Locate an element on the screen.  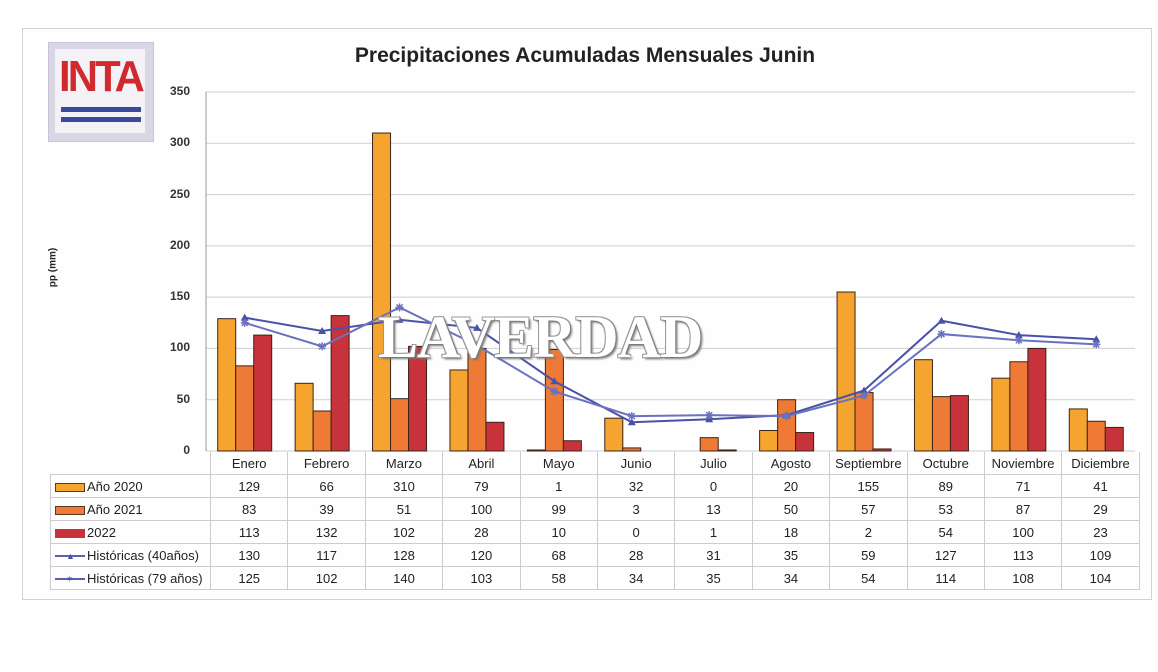
table-cell: 129 is located at coordinates (249, 486).